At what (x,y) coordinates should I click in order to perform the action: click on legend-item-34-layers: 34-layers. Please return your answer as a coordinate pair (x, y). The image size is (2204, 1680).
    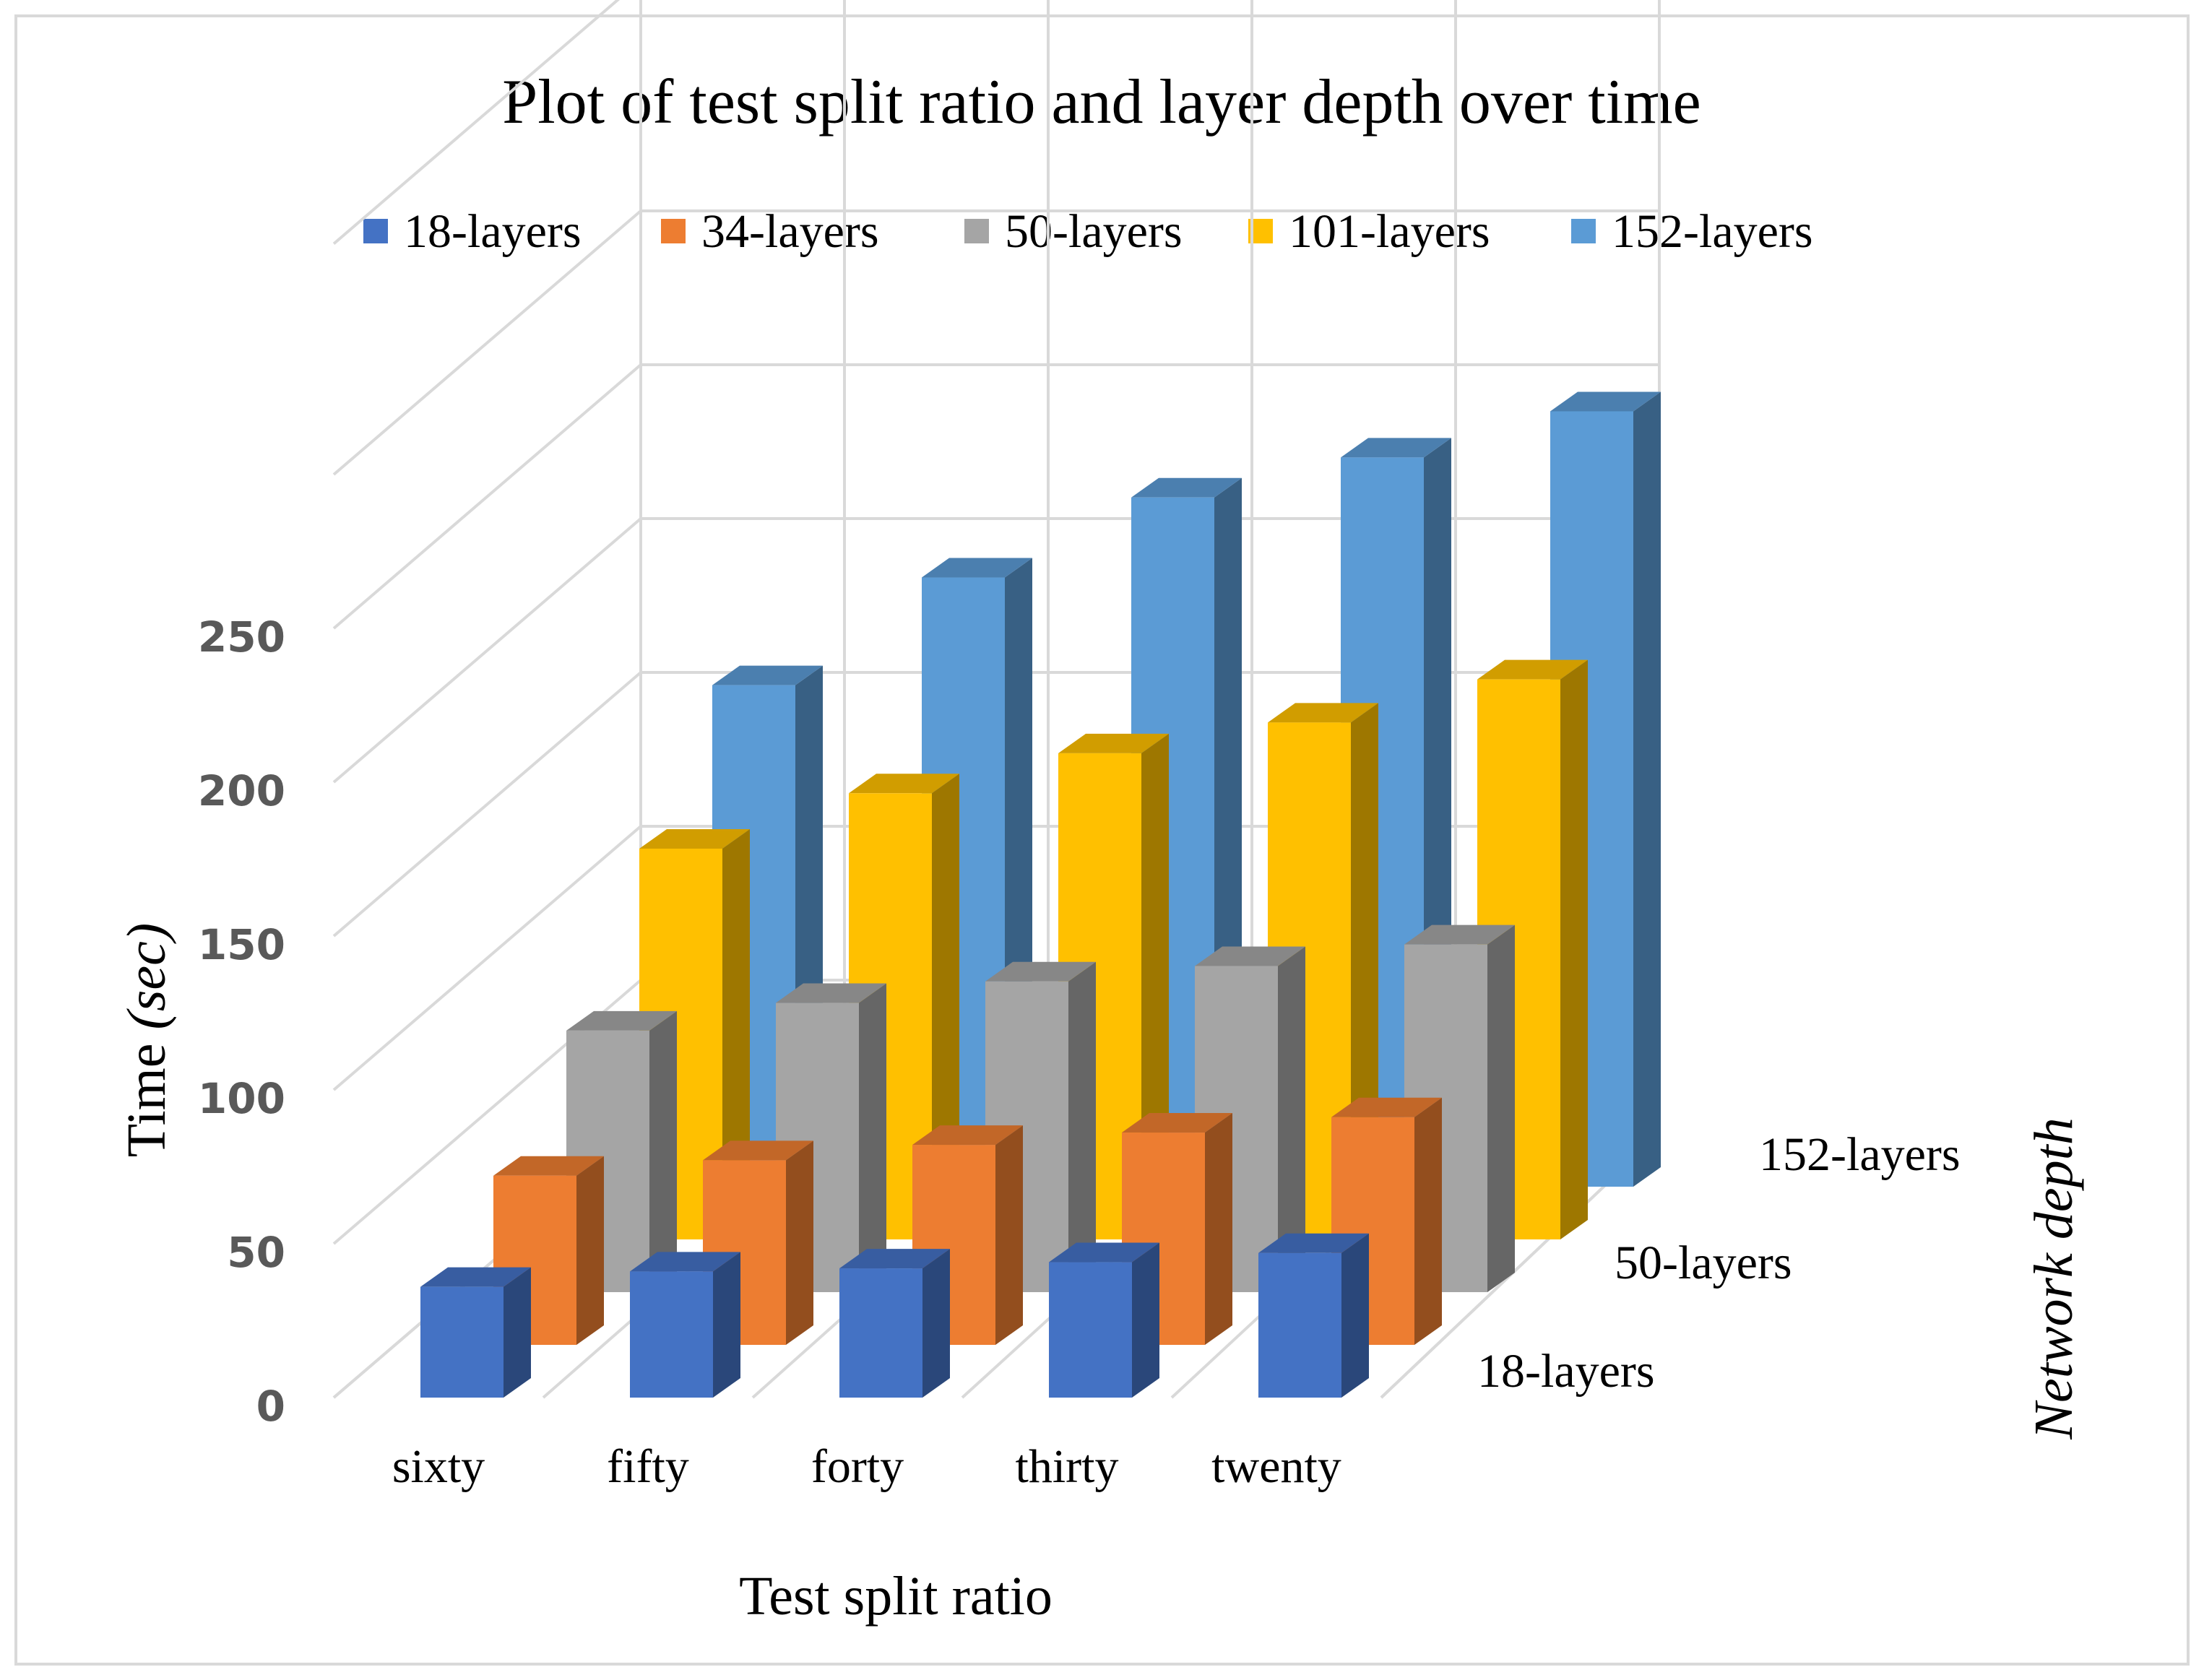
    Looking at the image, I should click on (770, 231).